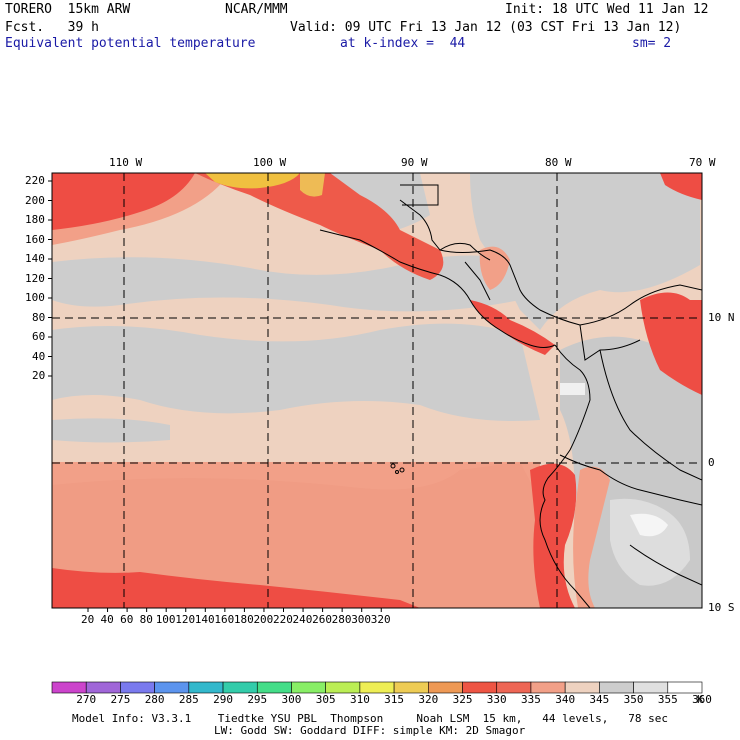 The height and width of the screenshot is (740, 740). Describe the element at coordinates (52, 27) in the screenshot. I see `forecast-hour: Fcst. 39 h` at that location.